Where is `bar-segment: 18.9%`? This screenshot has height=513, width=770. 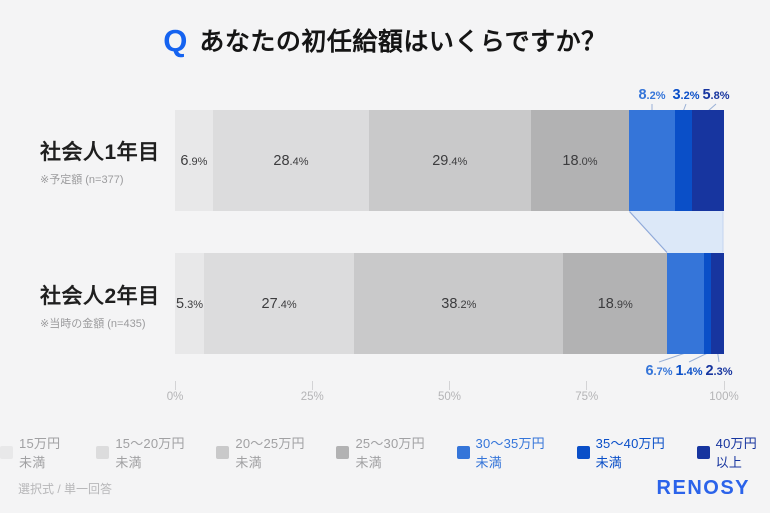 bar-segment: 18.9% is located at coordinates (615, 303).